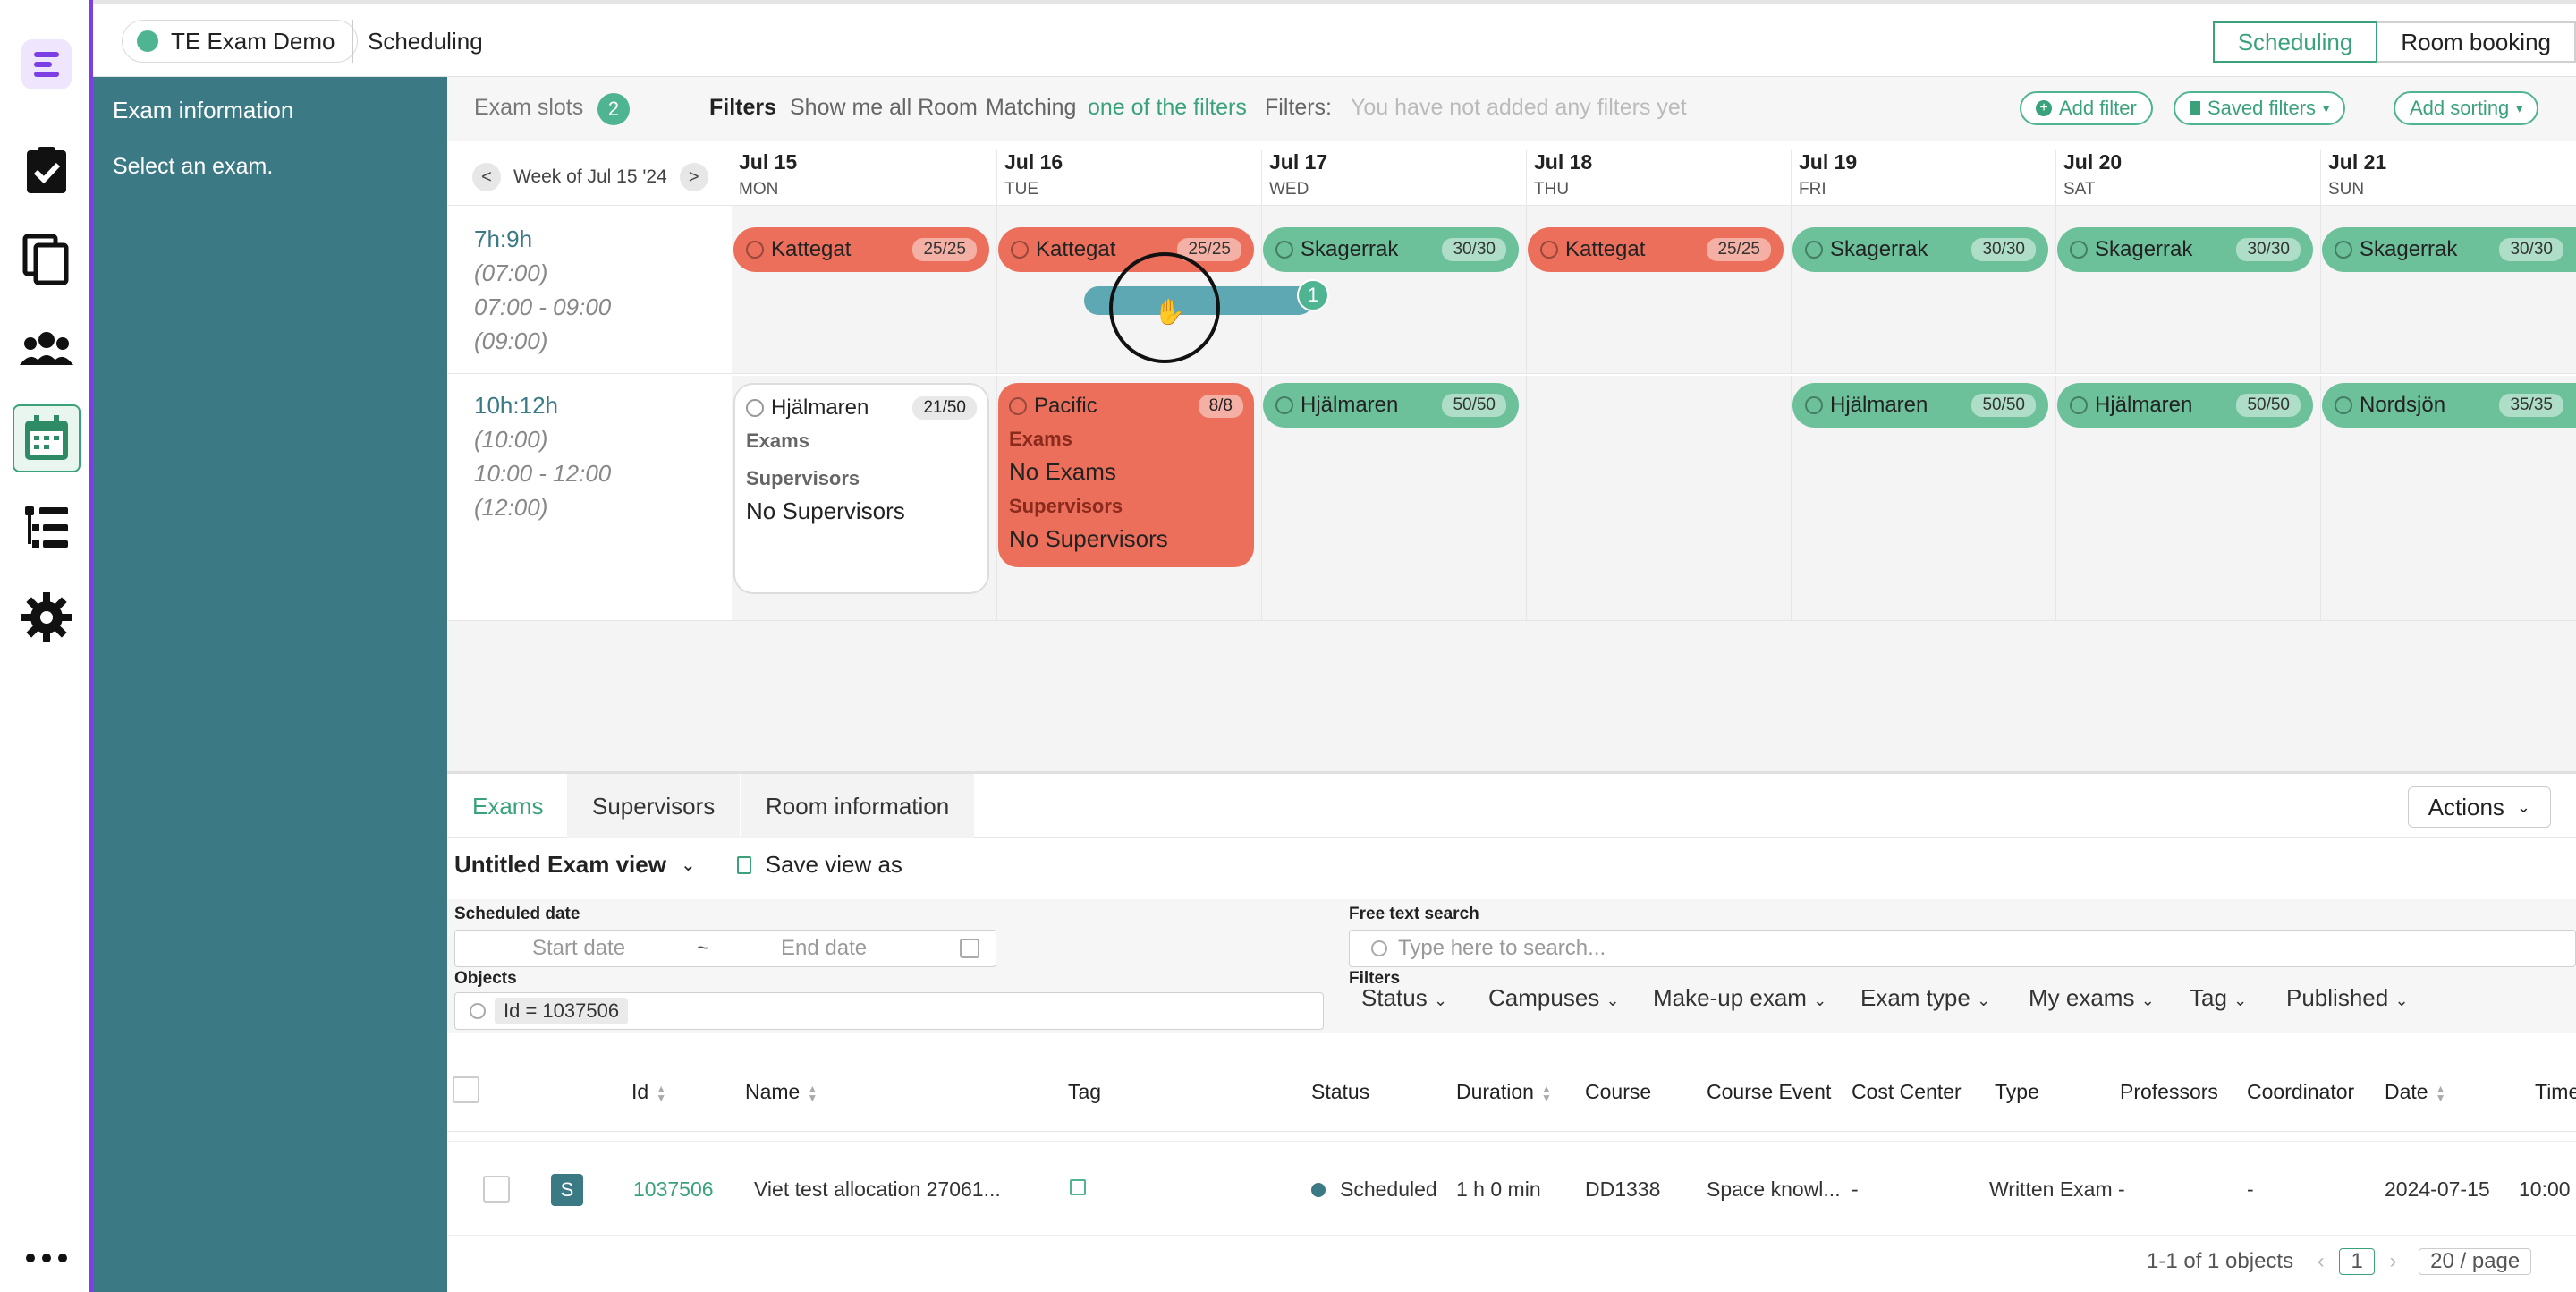  I want to click on tab-room-information: Room information, so click(858, 806).